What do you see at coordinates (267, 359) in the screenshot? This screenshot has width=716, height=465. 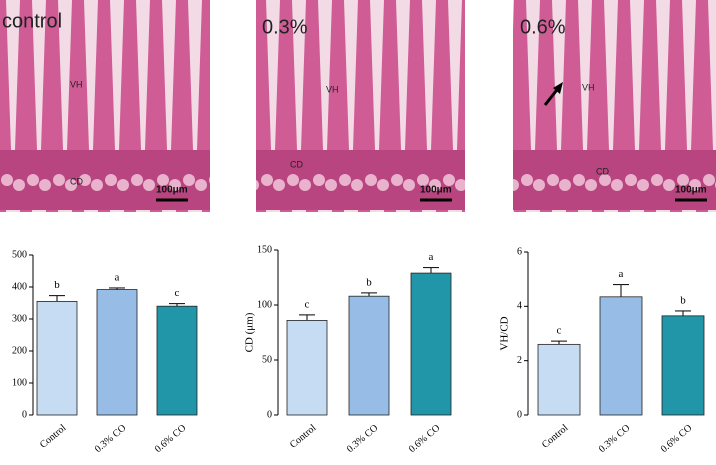 I see `y-tick-label: 50` at bounding box center [267, 359].